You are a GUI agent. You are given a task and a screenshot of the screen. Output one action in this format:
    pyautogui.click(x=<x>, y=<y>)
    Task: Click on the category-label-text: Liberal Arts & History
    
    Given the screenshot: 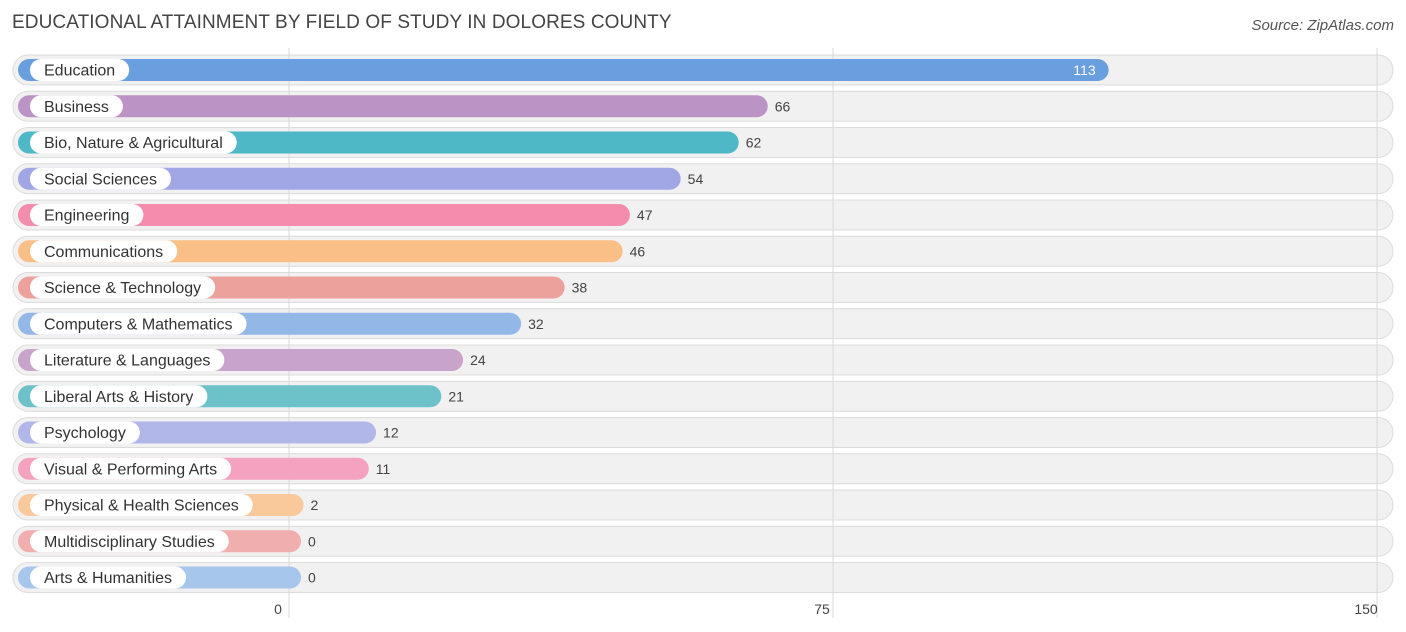 What is the action you would take?
    pyautogui.click(x=118, y=397)
    